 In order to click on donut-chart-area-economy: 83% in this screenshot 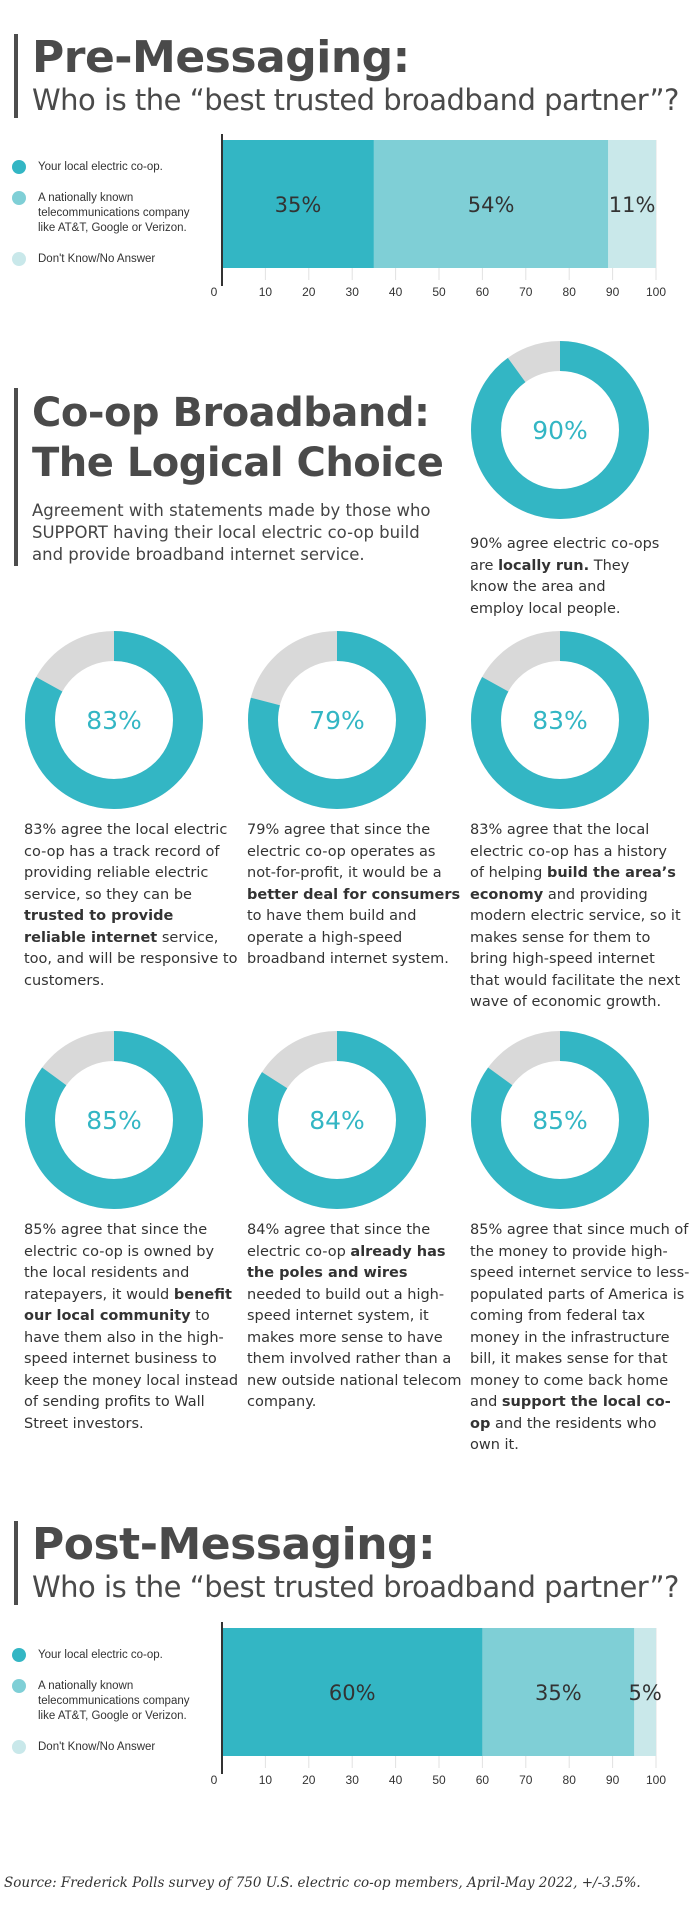, I will do `click(560, 720)`.